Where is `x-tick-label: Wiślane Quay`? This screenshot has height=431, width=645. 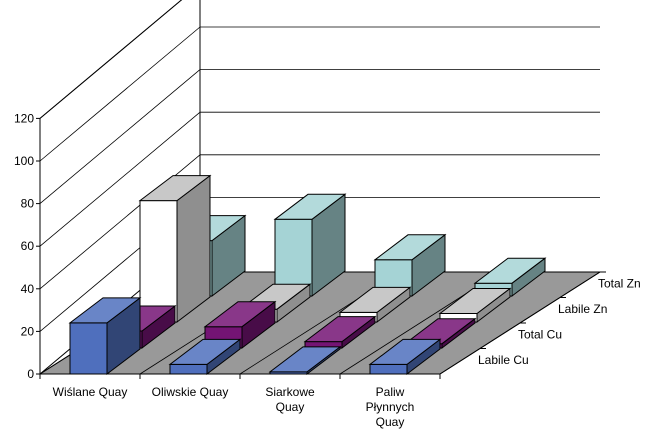
x-tick-label: Wiślane Quay is located at coordinates (90, 392).